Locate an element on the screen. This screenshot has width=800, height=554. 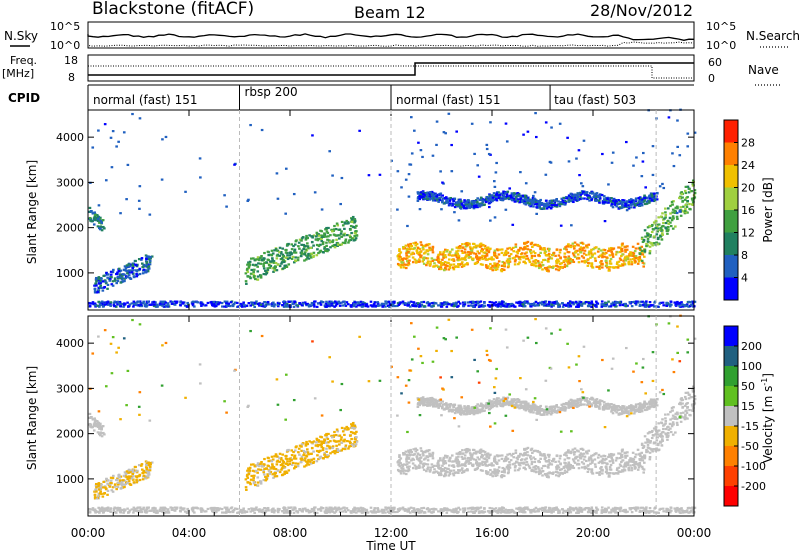
colorbar-tick-label: 24 is located at coordinates (748, 165).